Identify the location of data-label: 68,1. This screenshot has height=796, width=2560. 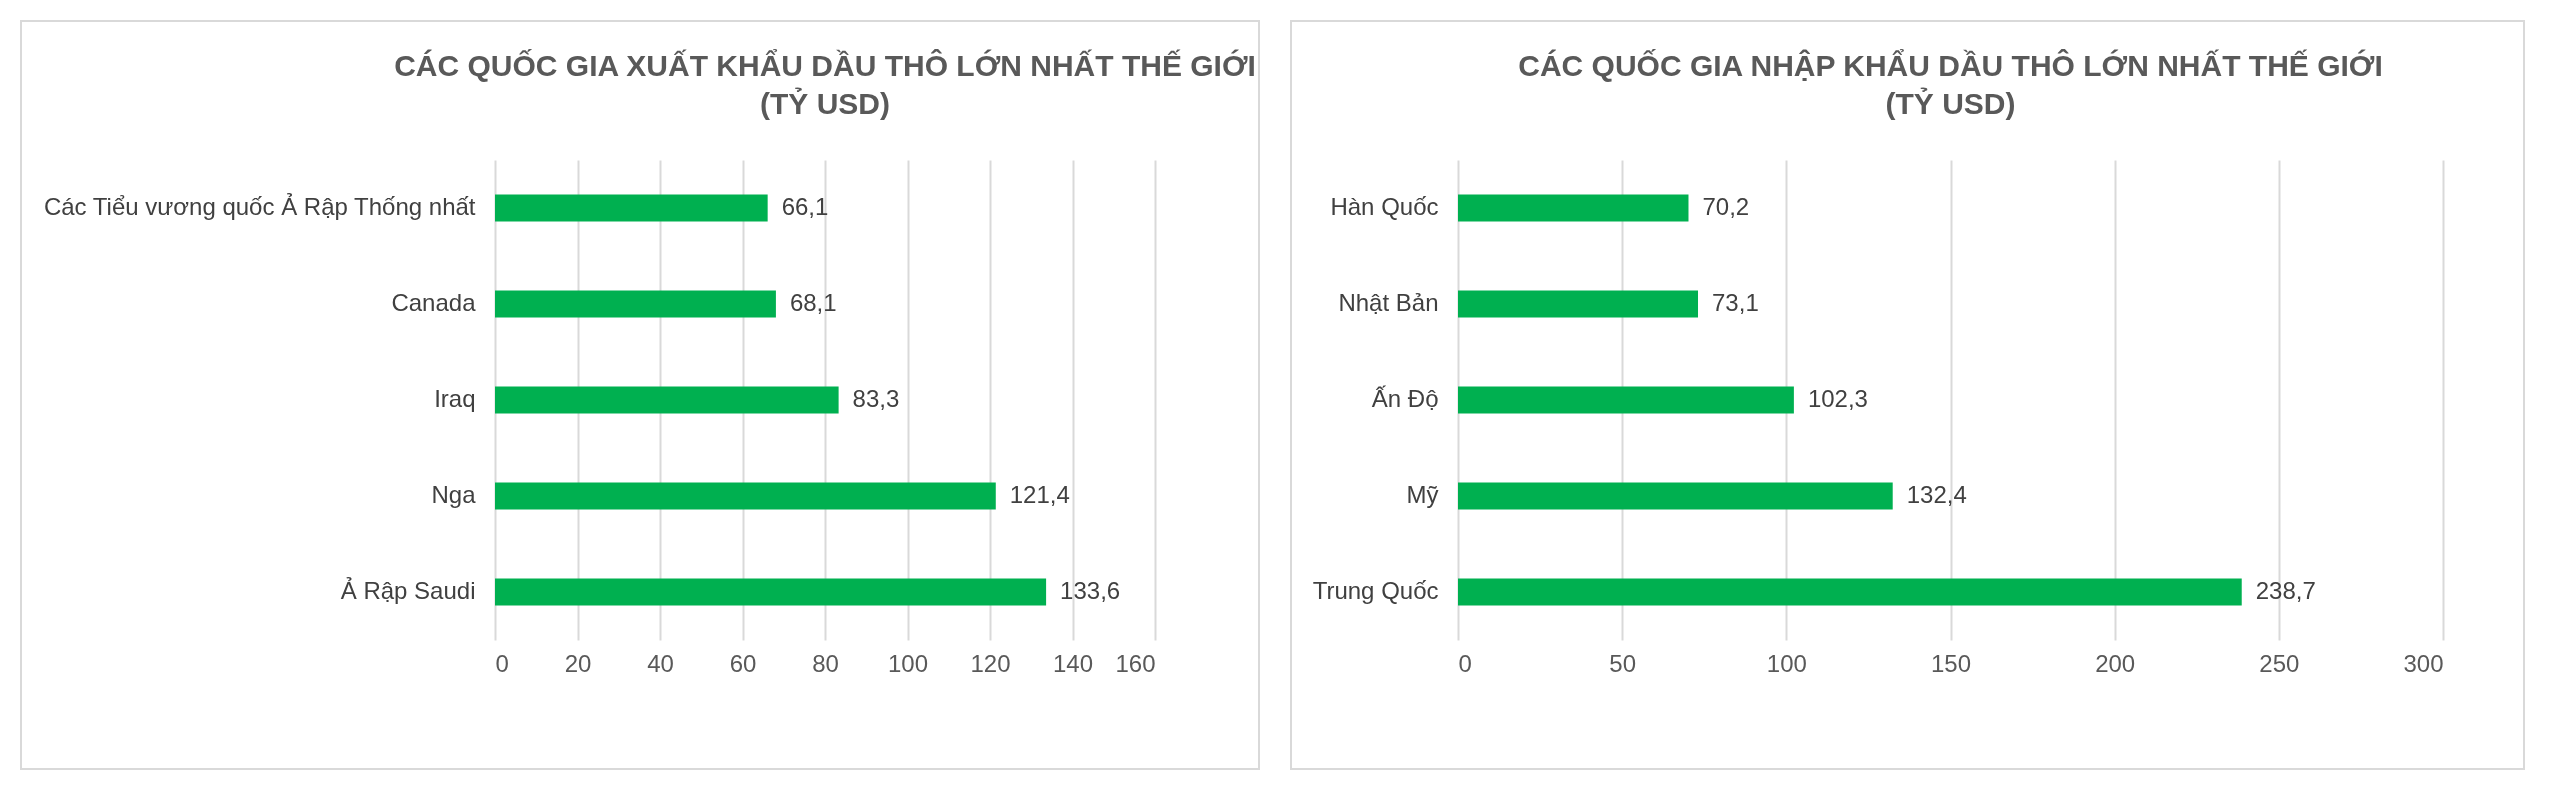
(813, 302).